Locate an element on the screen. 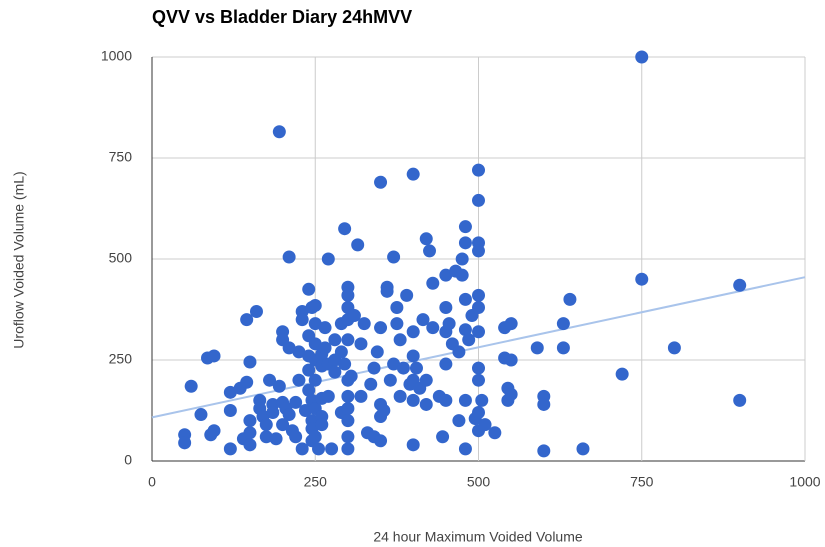 The image size is (825, 547). y-tick-label: 0 is located at coordinates (128, 460).